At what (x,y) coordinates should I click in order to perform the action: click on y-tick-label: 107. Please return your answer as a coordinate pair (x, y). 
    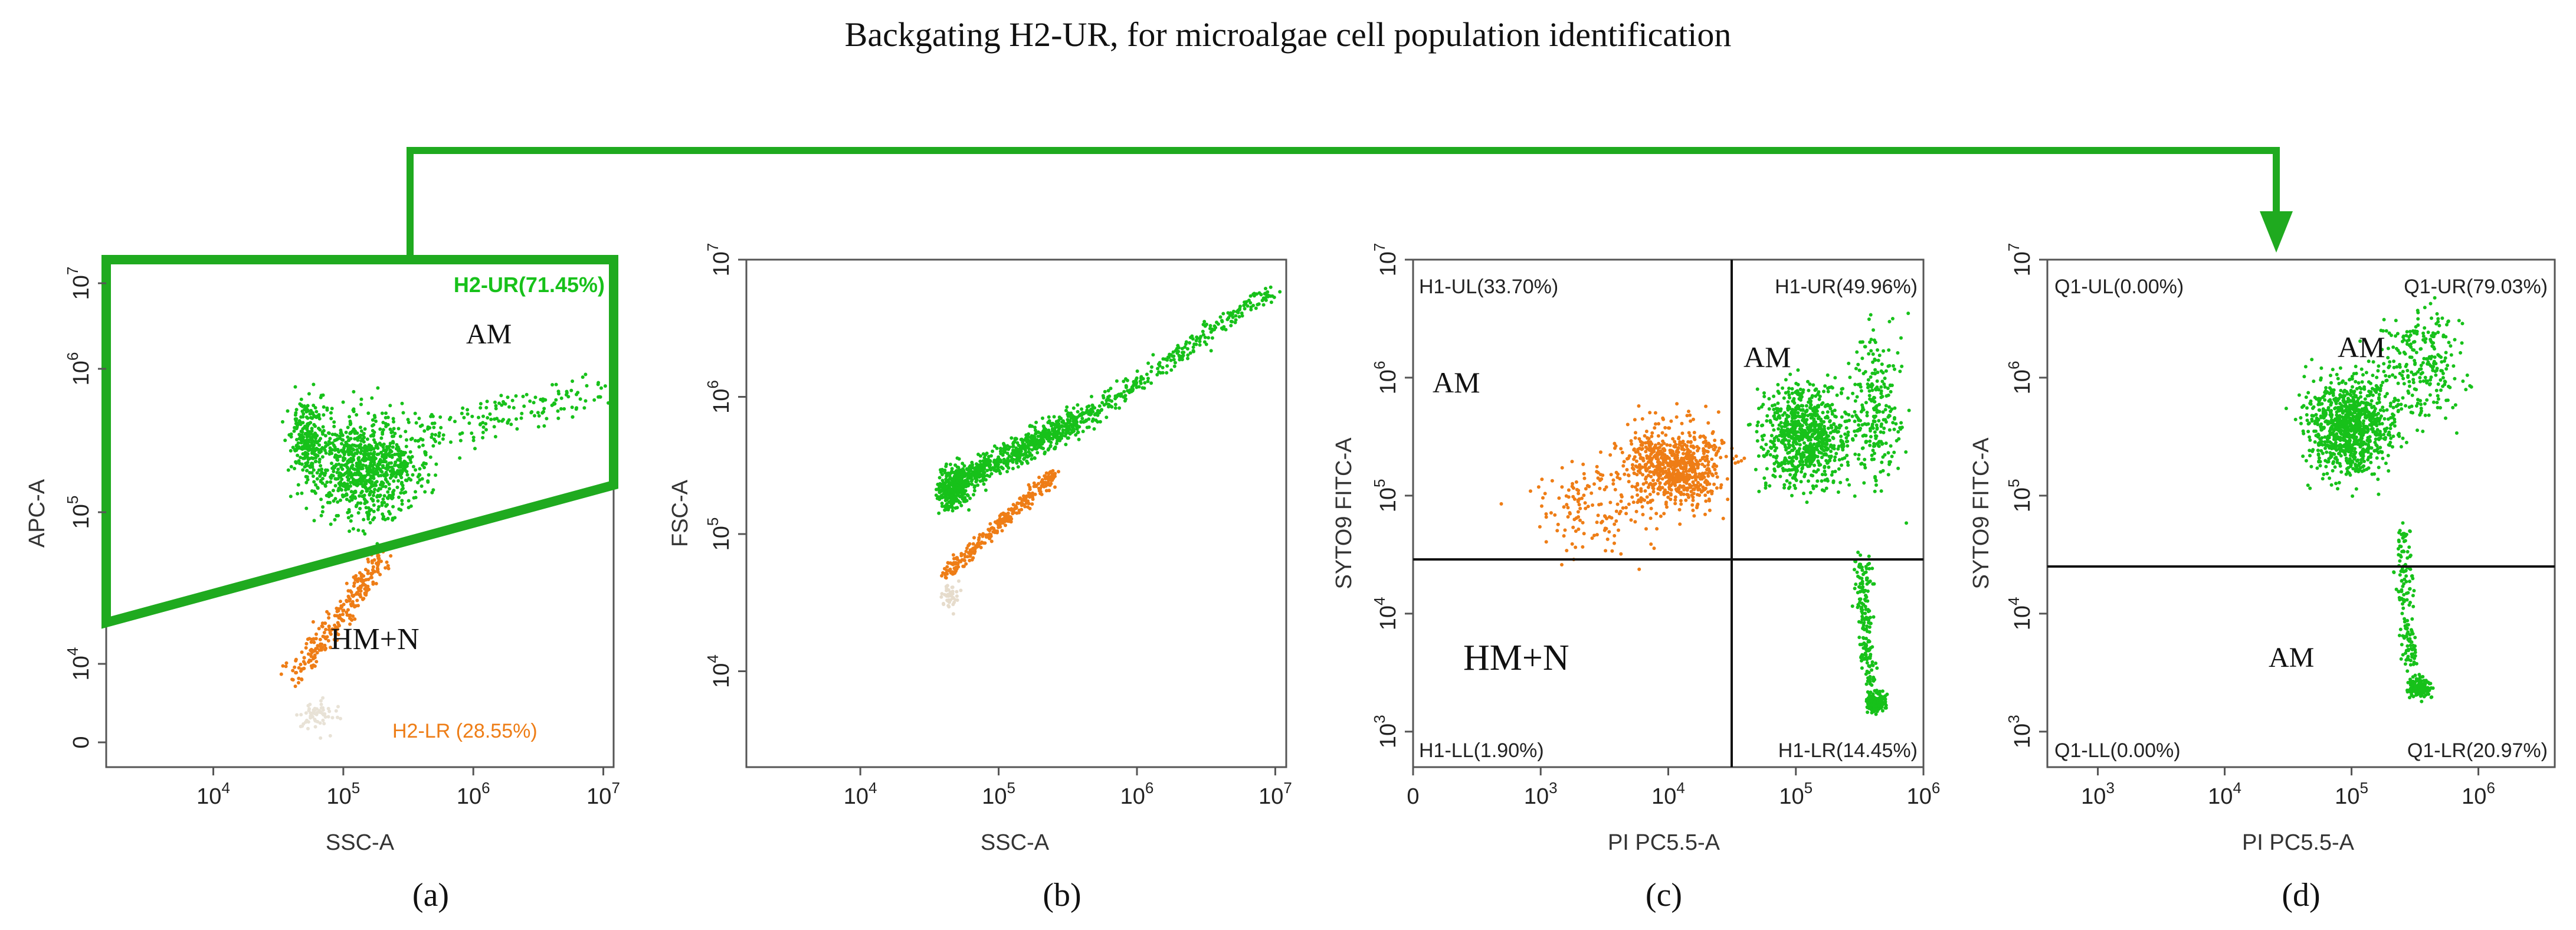
    Looking at the image, I should click on (719, 260).